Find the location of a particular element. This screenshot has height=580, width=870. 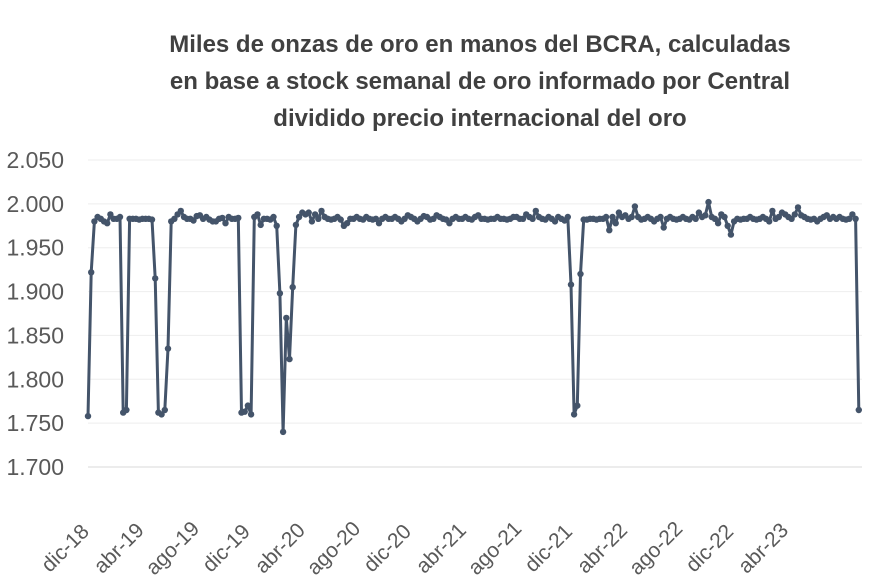

y-tick-label: 1.850 is located at coordinates (35, 335).